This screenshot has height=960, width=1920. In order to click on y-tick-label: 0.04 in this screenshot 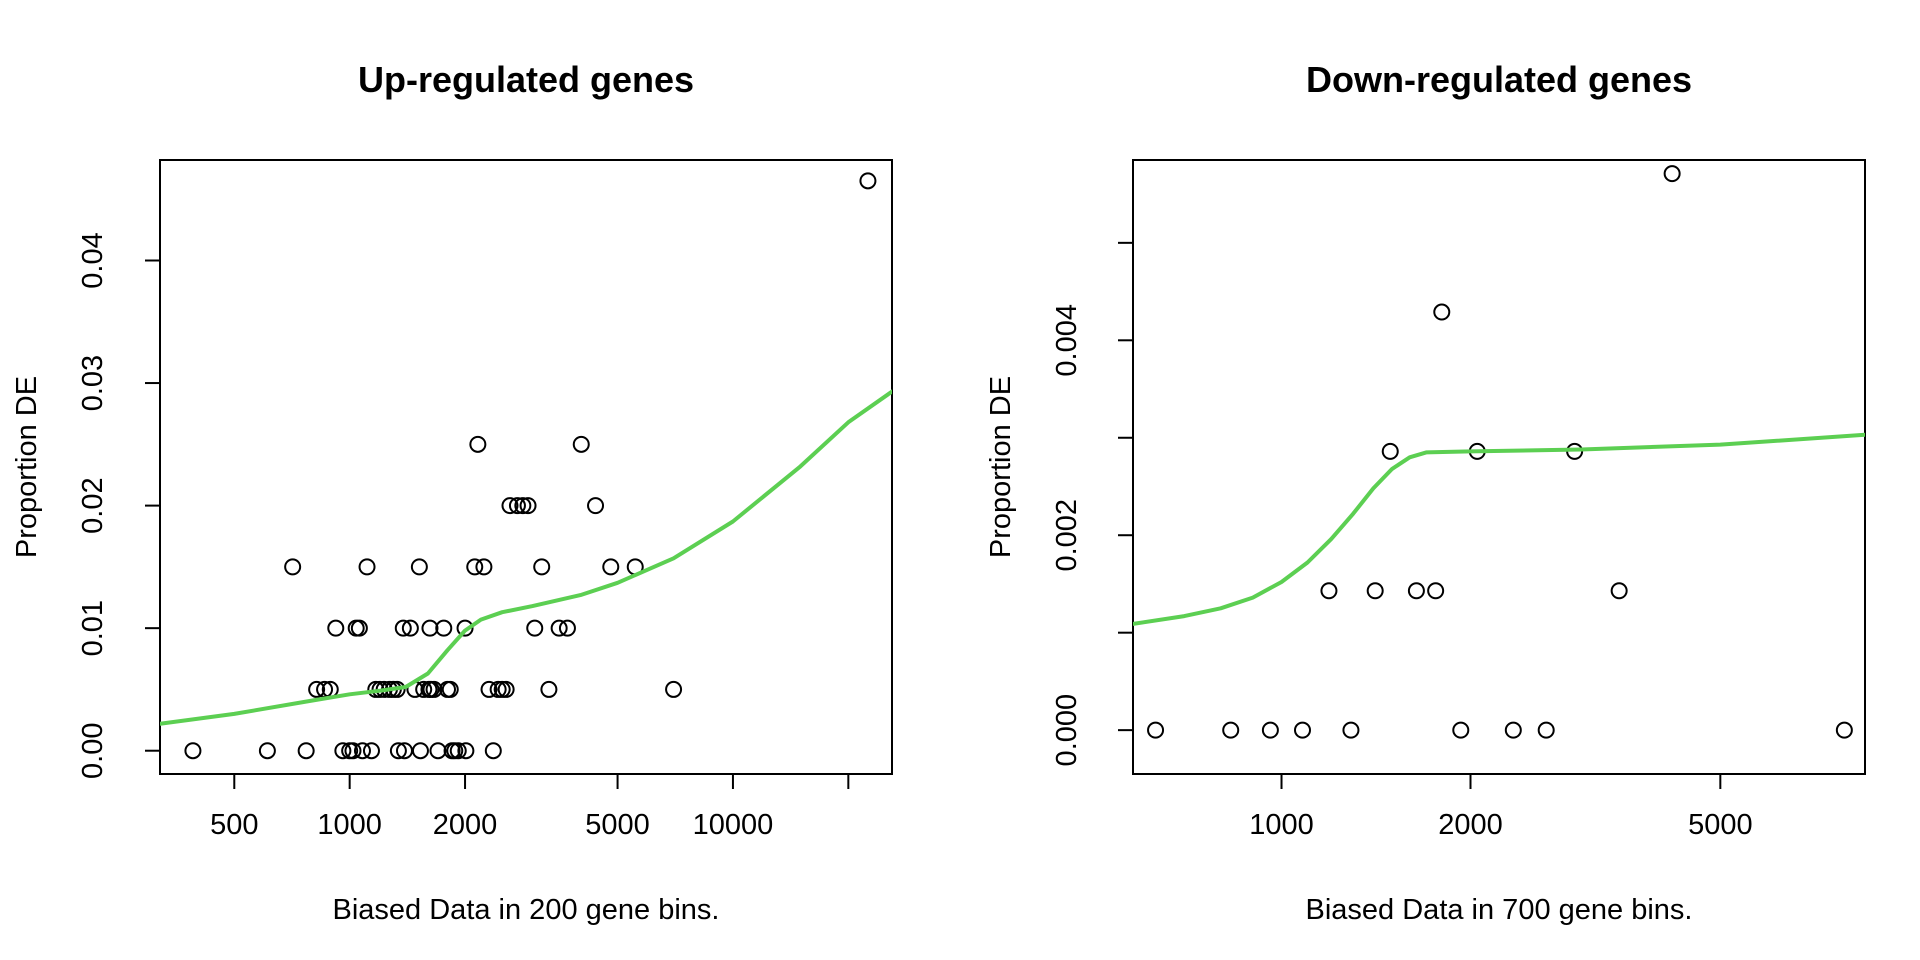, I will do `click(93, 260)`.